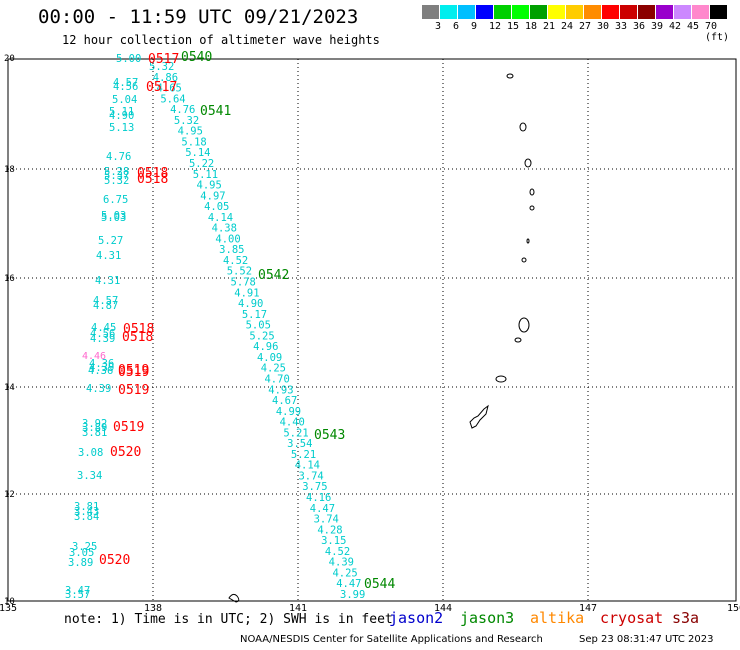 Image resolution: width=740 pixels, height=650 pixels. I want to click on swh-value: 5.78, so click(243, 283).